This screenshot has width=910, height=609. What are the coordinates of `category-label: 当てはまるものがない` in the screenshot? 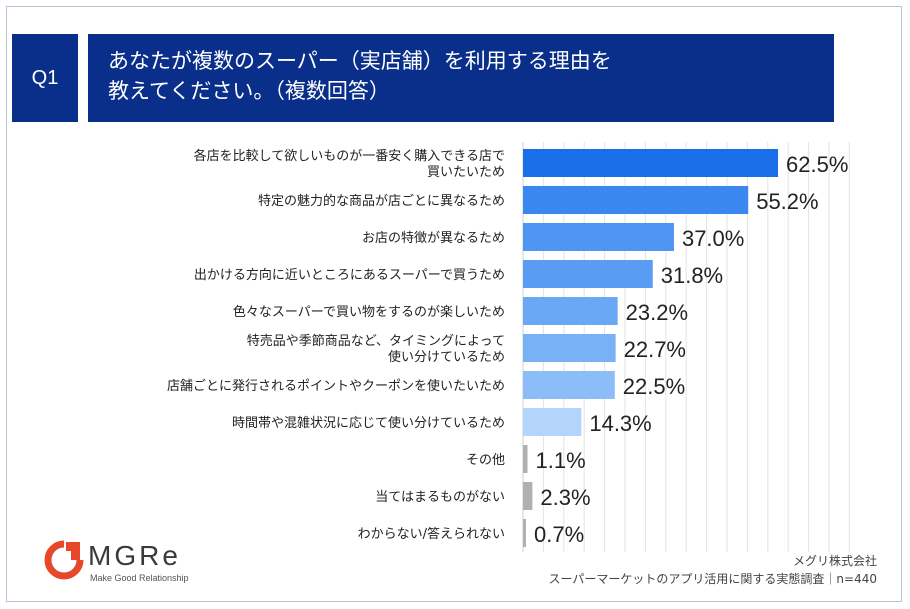 It's located at (440, 497).